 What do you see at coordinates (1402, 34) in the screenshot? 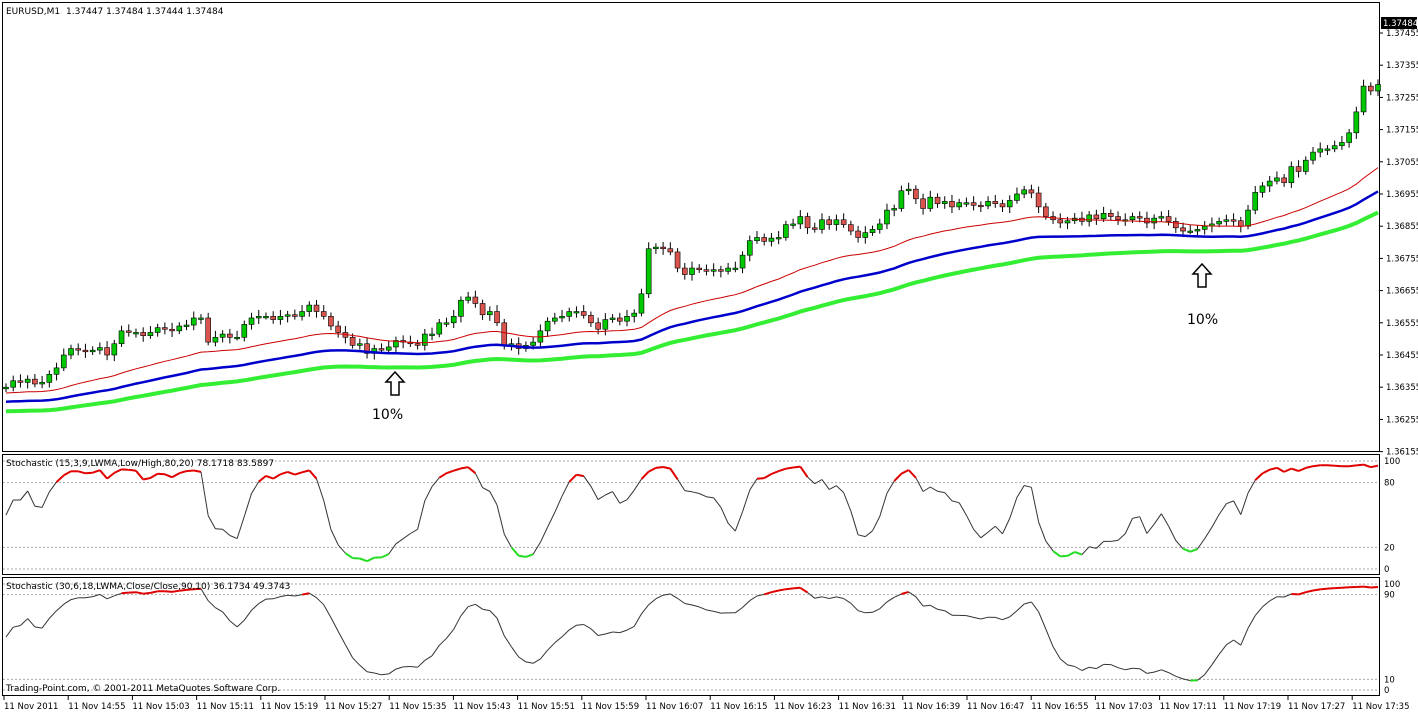
I see `price-label: 1.37455` at bounding box center [1402, 34].